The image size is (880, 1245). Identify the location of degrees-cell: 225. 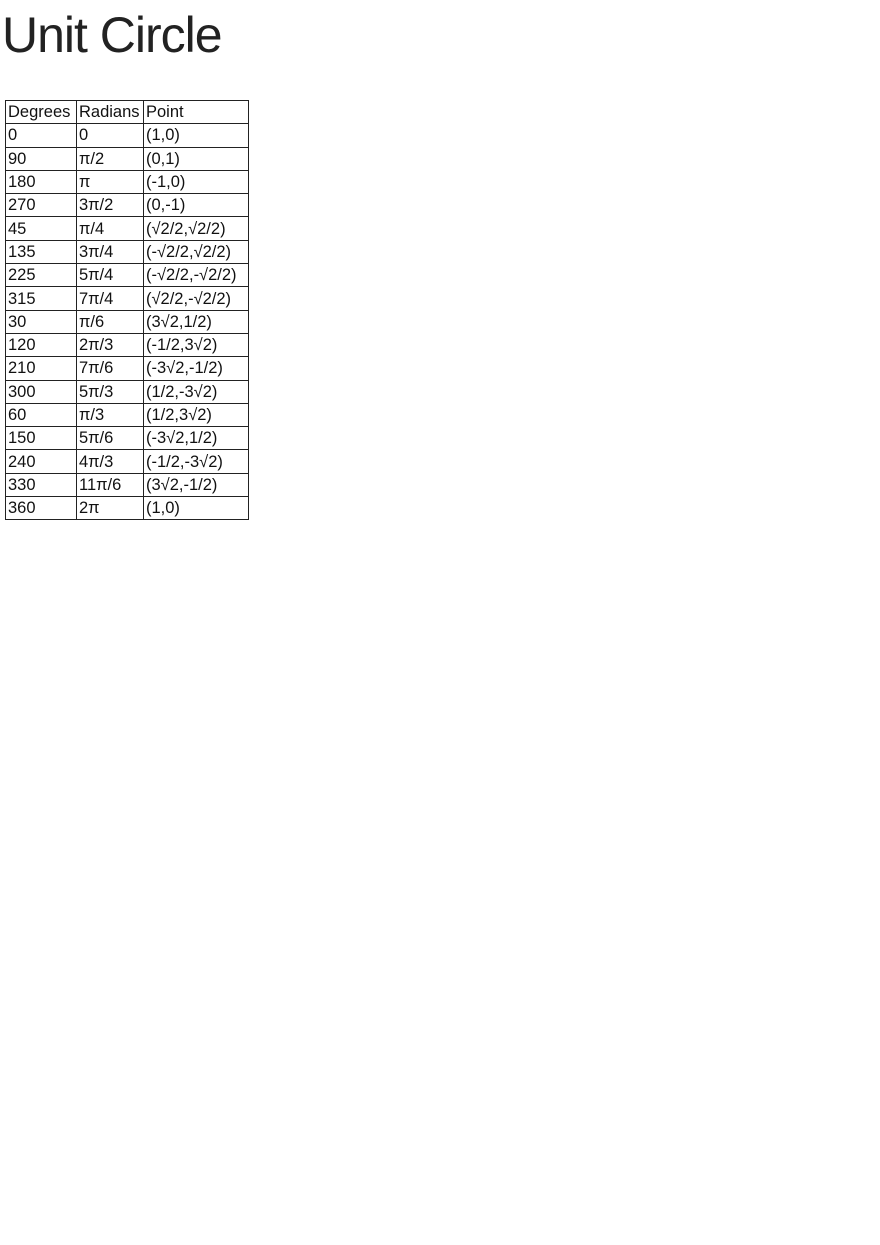
(41, 275).